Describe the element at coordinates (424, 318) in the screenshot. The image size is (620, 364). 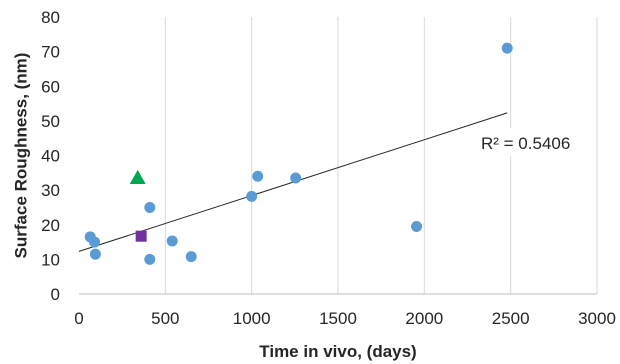
I see `x-tick-label: 2000` at that location.